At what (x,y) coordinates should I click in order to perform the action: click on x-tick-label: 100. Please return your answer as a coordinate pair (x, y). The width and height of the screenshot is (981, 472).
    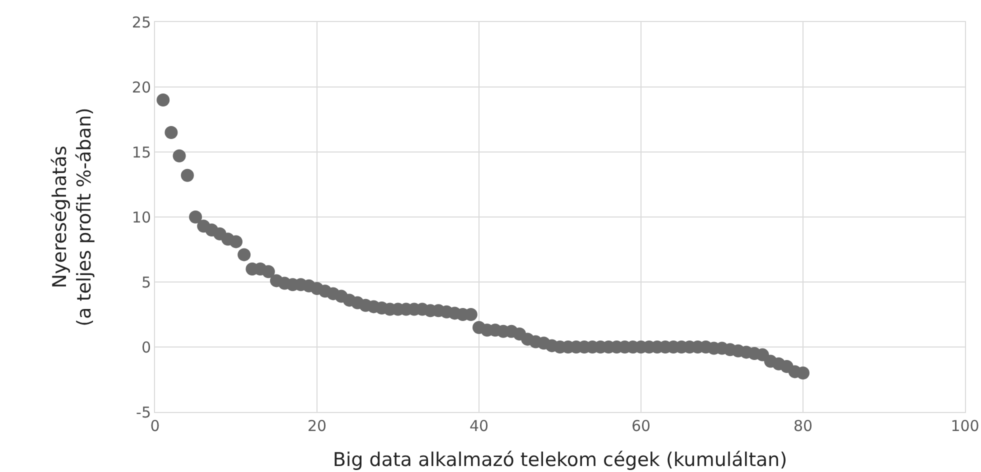
    Looking at the image, I should click on (965, 426).